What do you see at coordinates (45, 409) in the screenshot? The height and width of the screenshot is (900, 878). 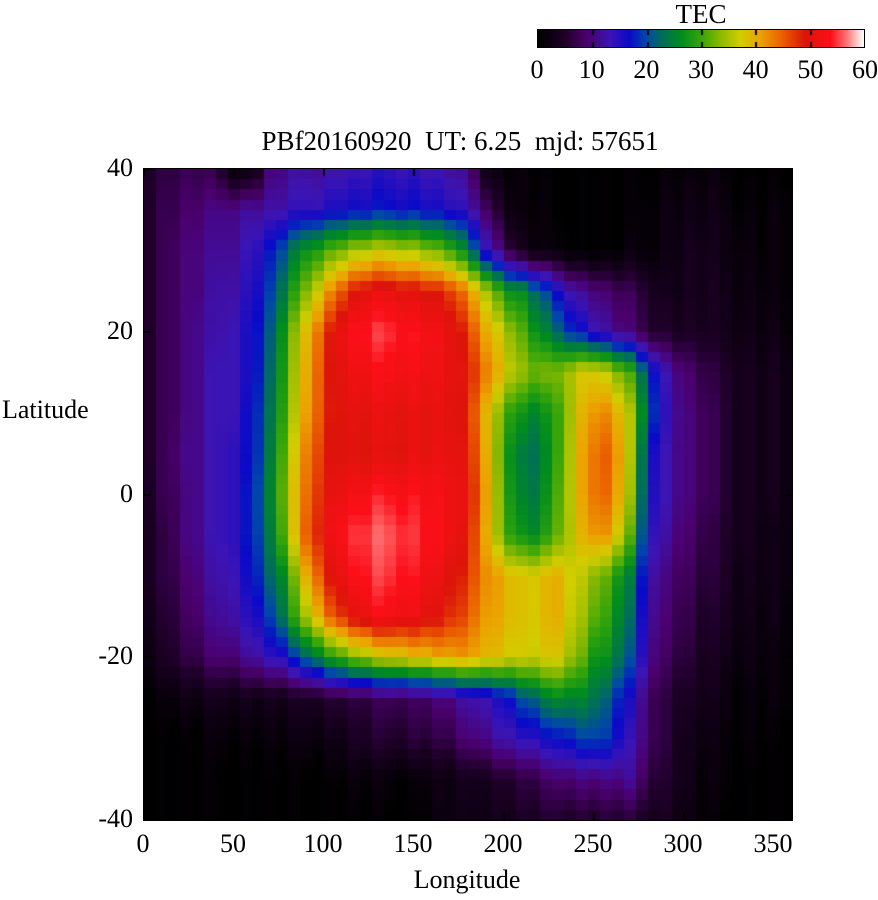 I see `y-axis-label: Latitude` at bounding box center [45, 409].